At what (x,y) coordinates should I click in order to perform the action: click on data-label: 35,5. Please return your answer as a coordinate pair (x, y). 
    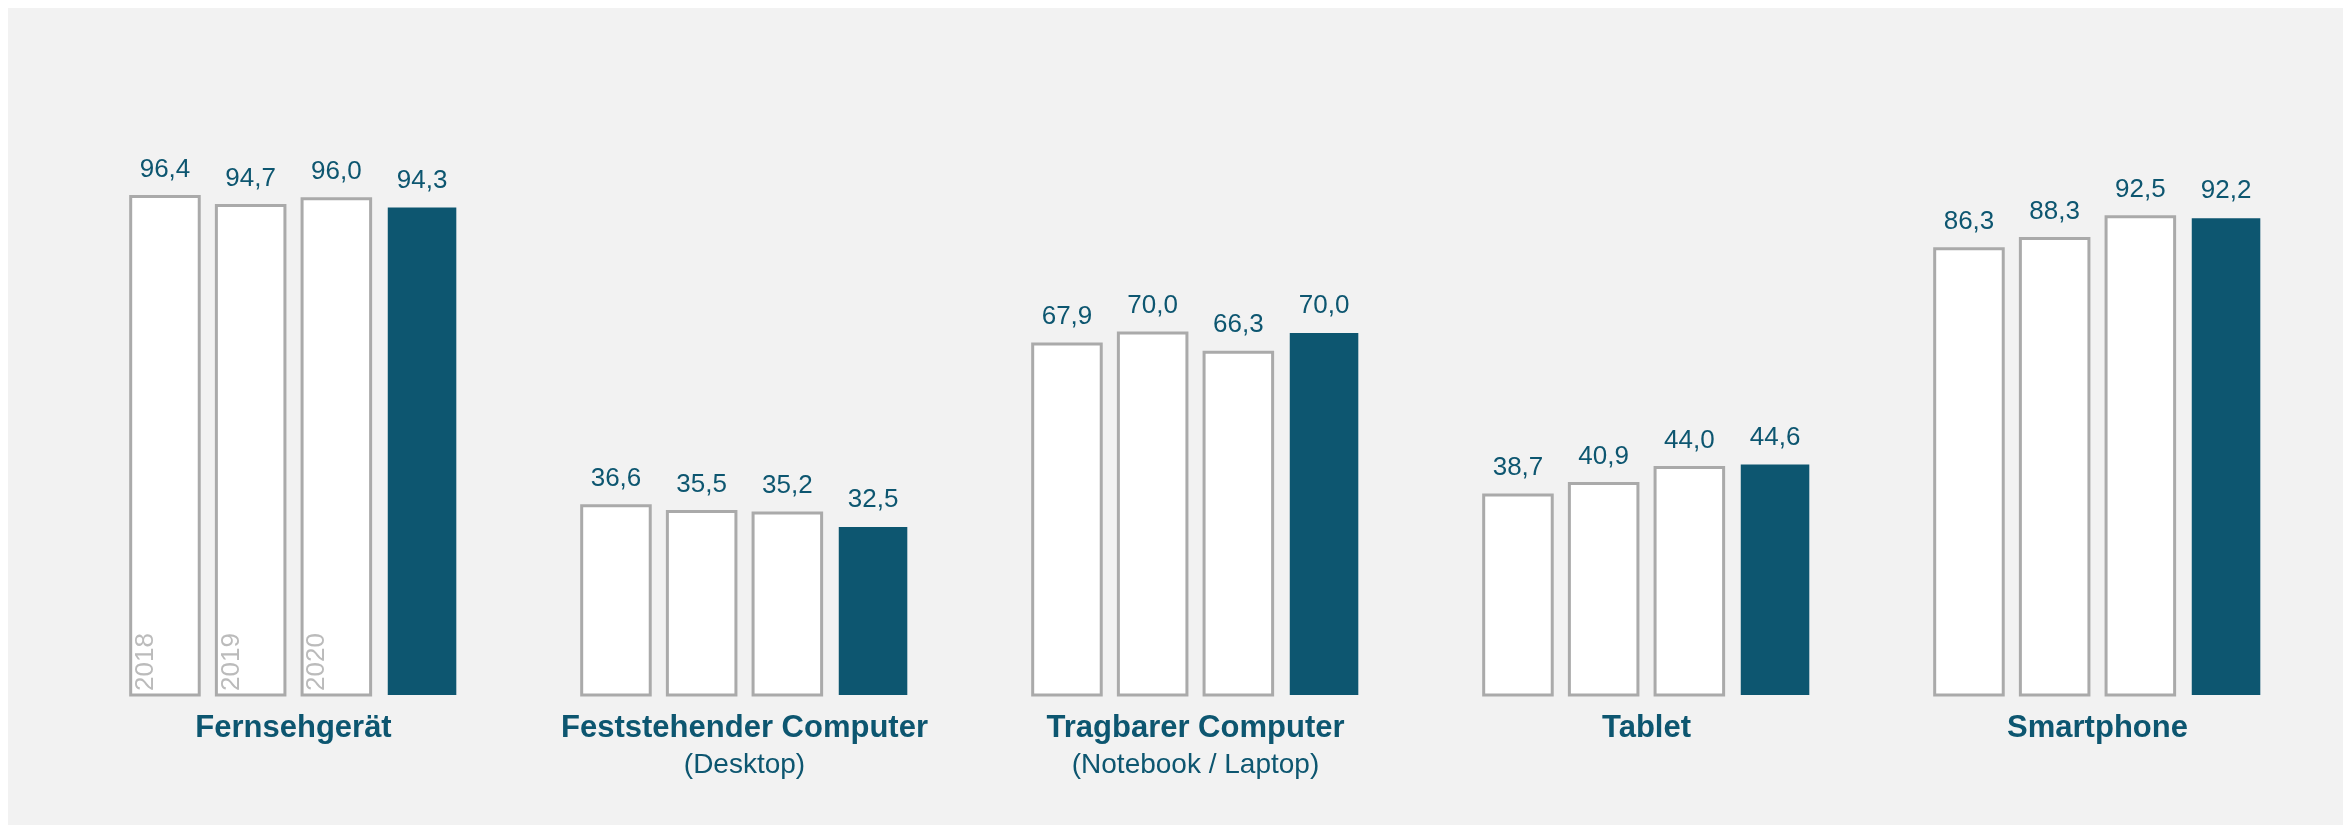
    Looking at the image, I should click on (701, 482).